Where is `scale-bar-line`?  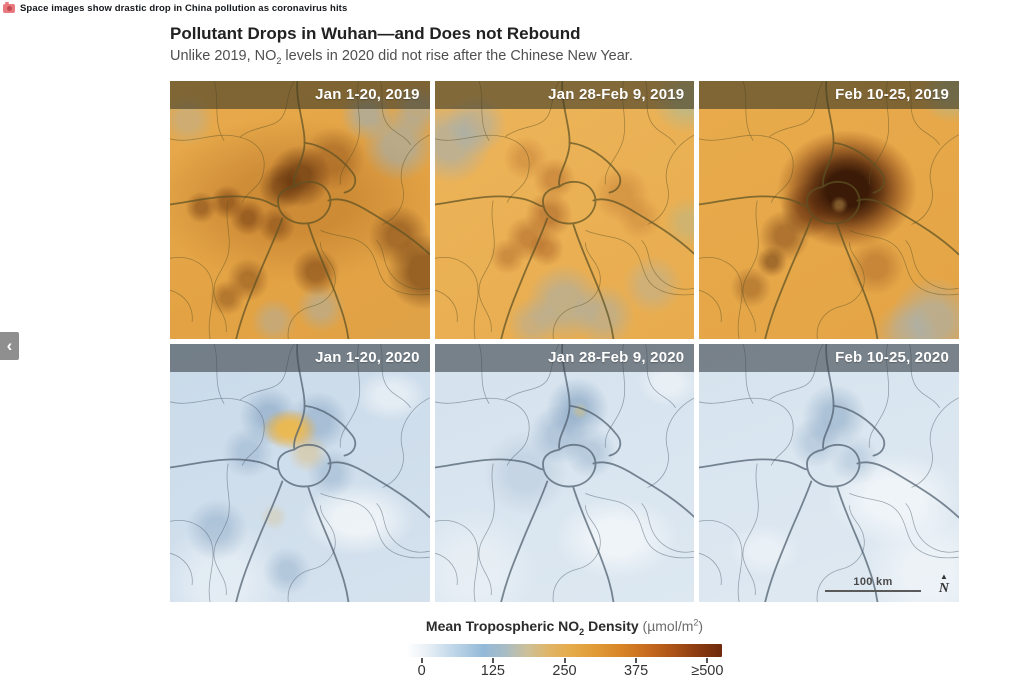
scale-bar-line is located at coordinates (872, 590).